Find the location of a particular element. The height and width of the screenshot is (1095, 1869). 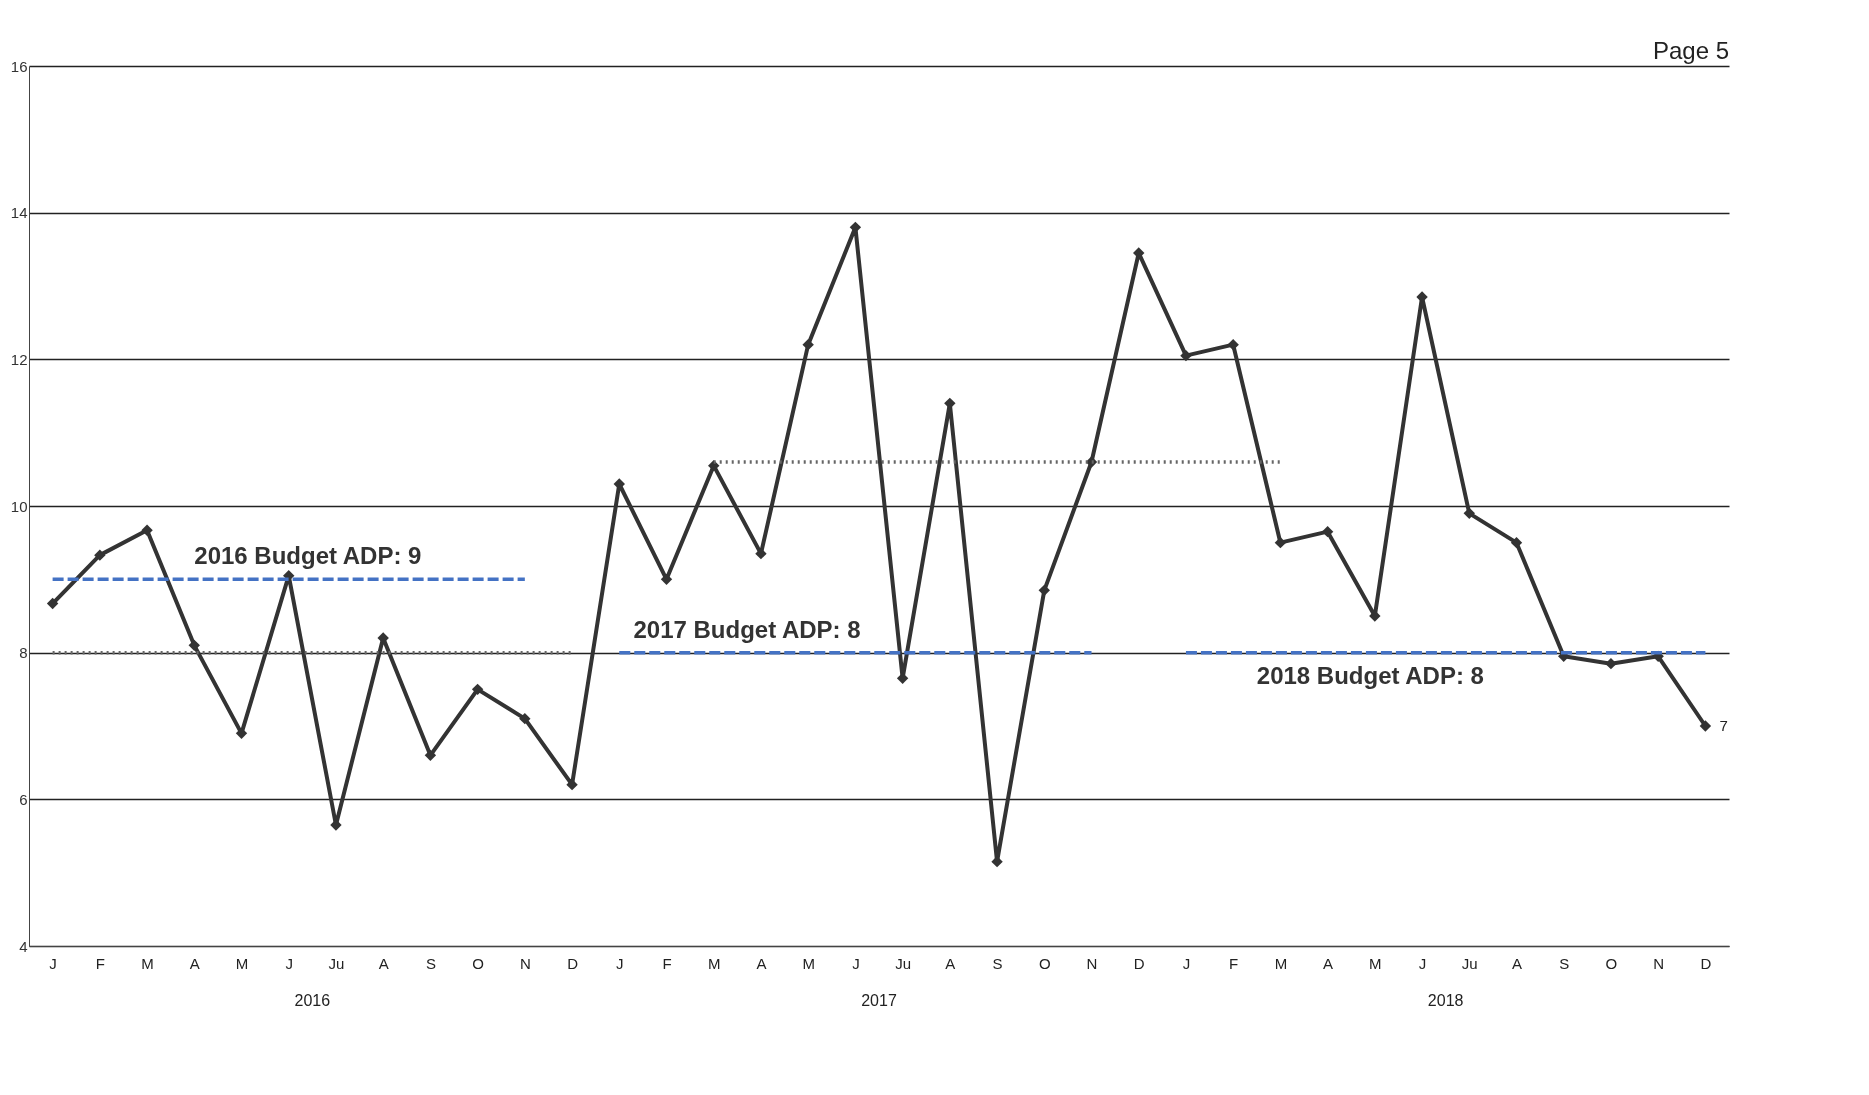

text: 2018 is located at coordinates (1445, 1000).